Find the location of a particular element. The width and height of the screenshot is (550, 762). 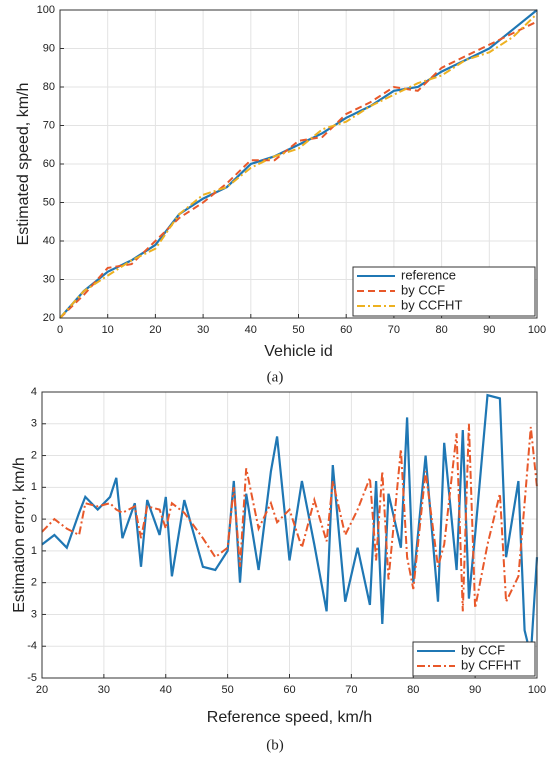

y-tick-label: -5 is located at coordinates (32, 678).